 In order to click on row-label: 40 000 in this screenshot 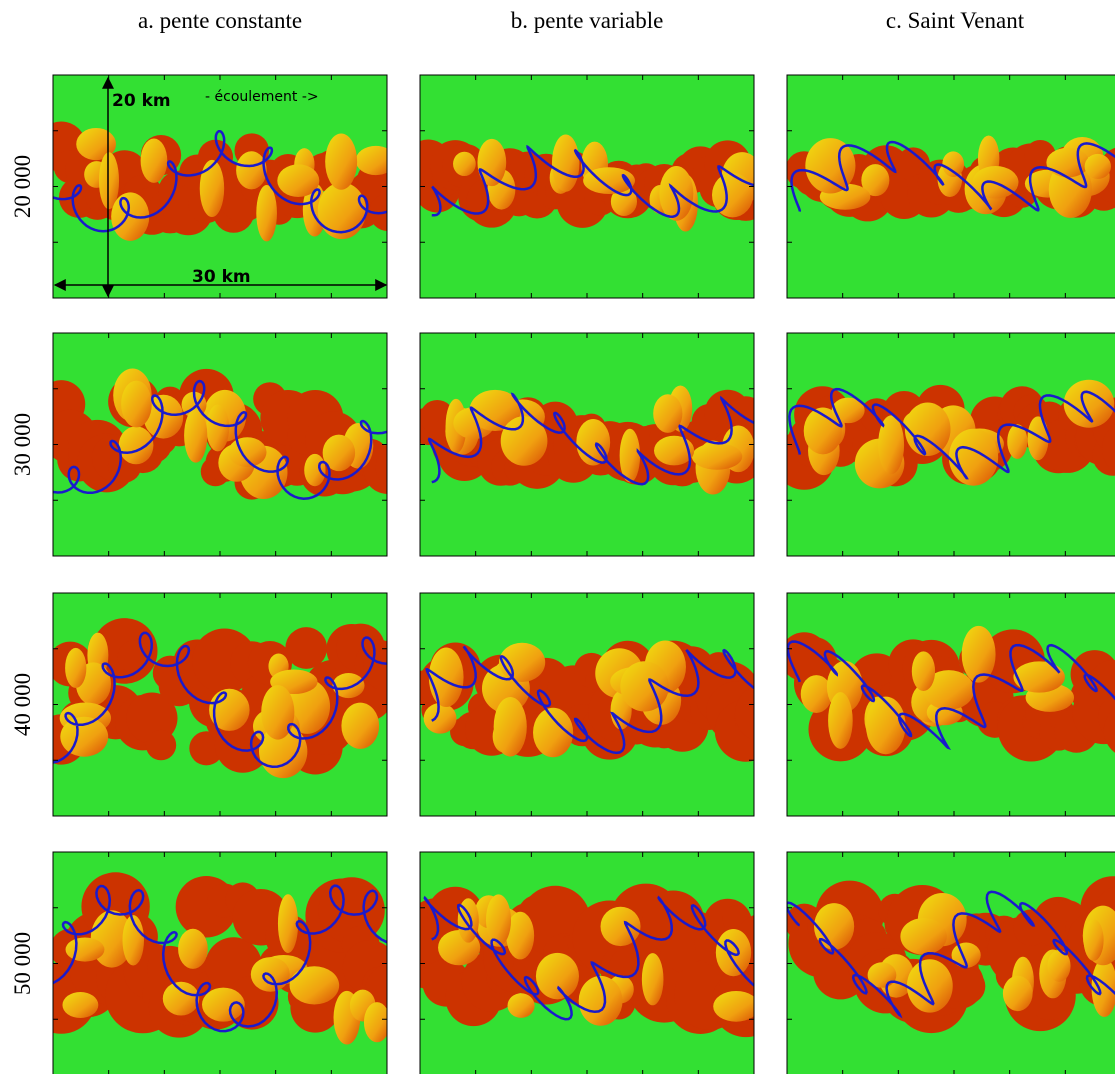, I will do `click(22, 704)`.